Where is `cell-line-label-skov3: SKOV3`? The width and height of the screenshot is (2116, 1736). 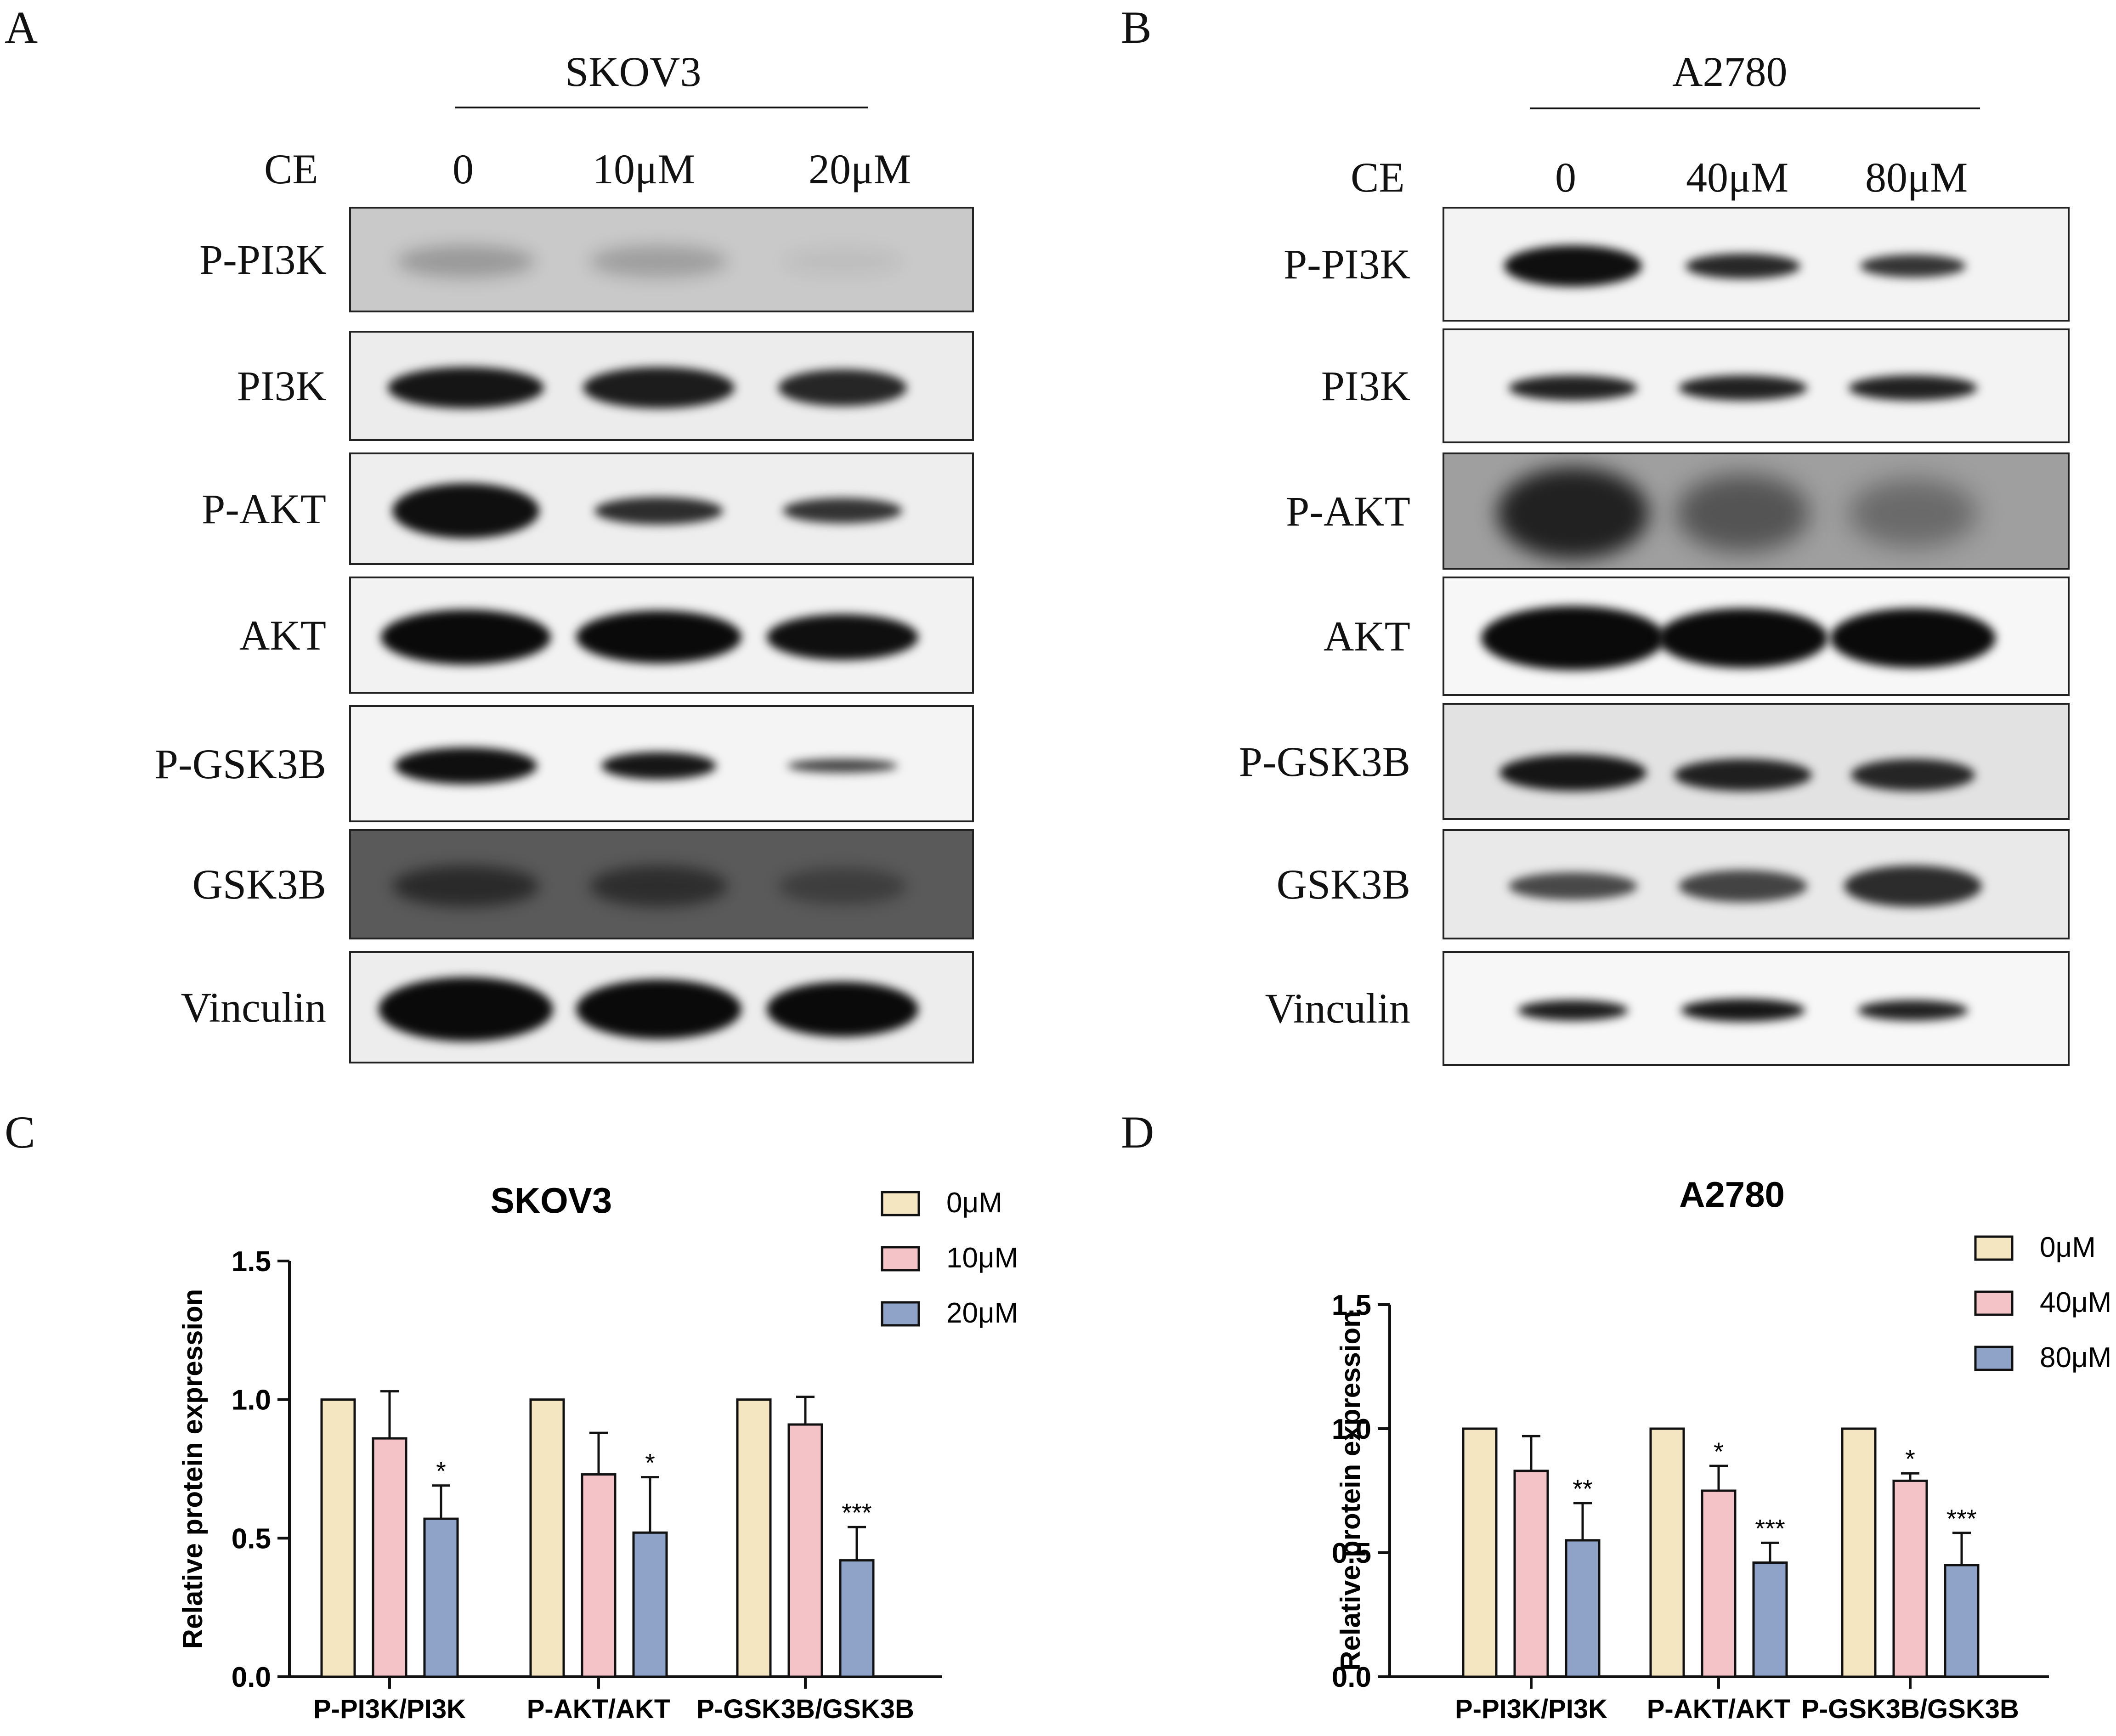
cell-line-label-skov3: SKOV3 is located at coordinates (633, 71).